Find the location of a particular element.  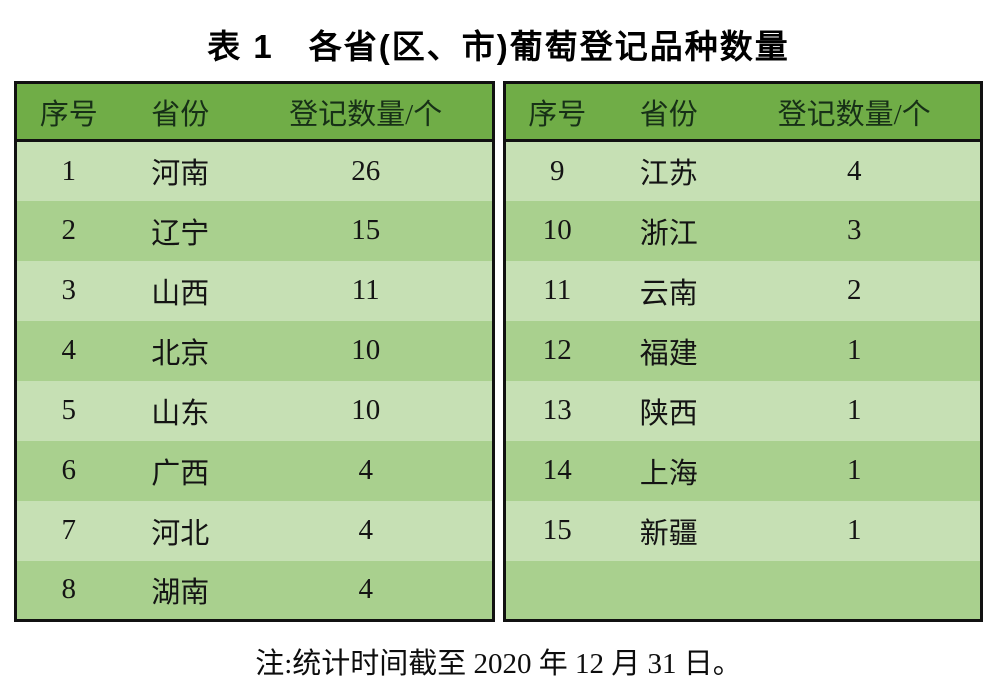

table-row: 2 辽宁 15 is located at coordinates (254, 230).